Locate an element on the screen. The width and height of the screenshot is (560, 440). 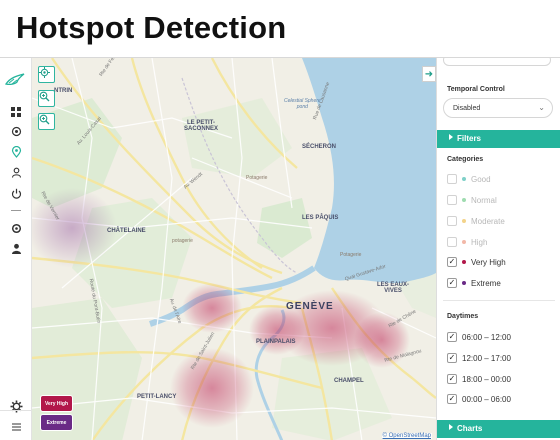
person-icon is located at coordinates (16, 248).